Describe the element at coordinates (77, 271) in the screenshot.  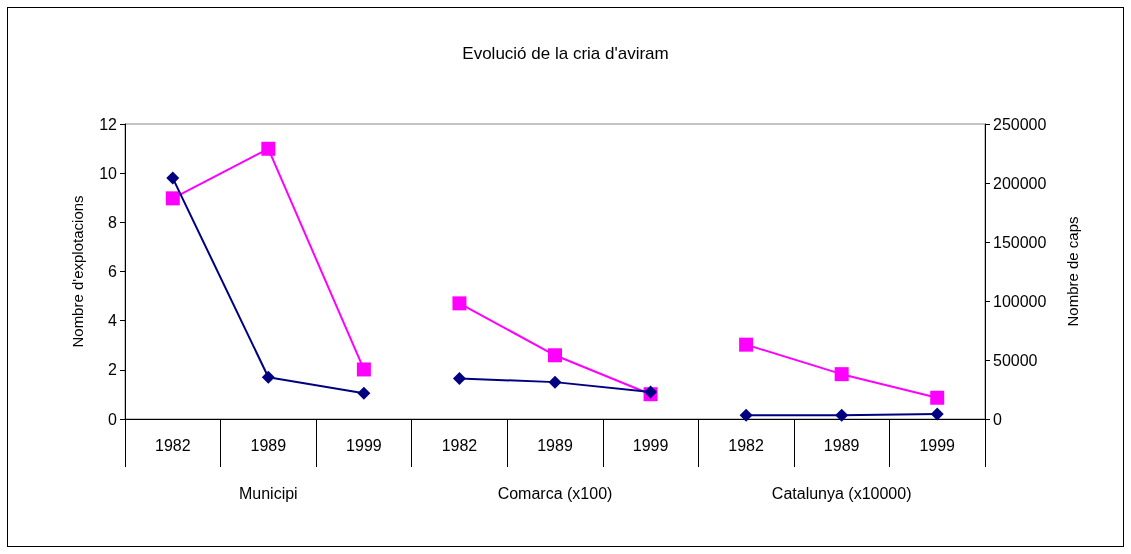
I see `y-axis-title: Nombre d'explotacions` at that location.